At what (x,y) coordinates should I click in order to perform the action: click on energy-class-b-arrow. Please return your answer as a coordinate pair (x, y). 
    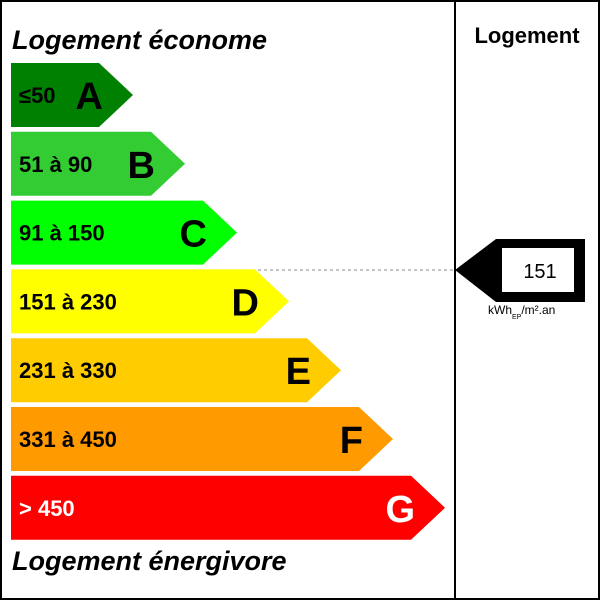
    Looking at the image, I should click on (98, 163).